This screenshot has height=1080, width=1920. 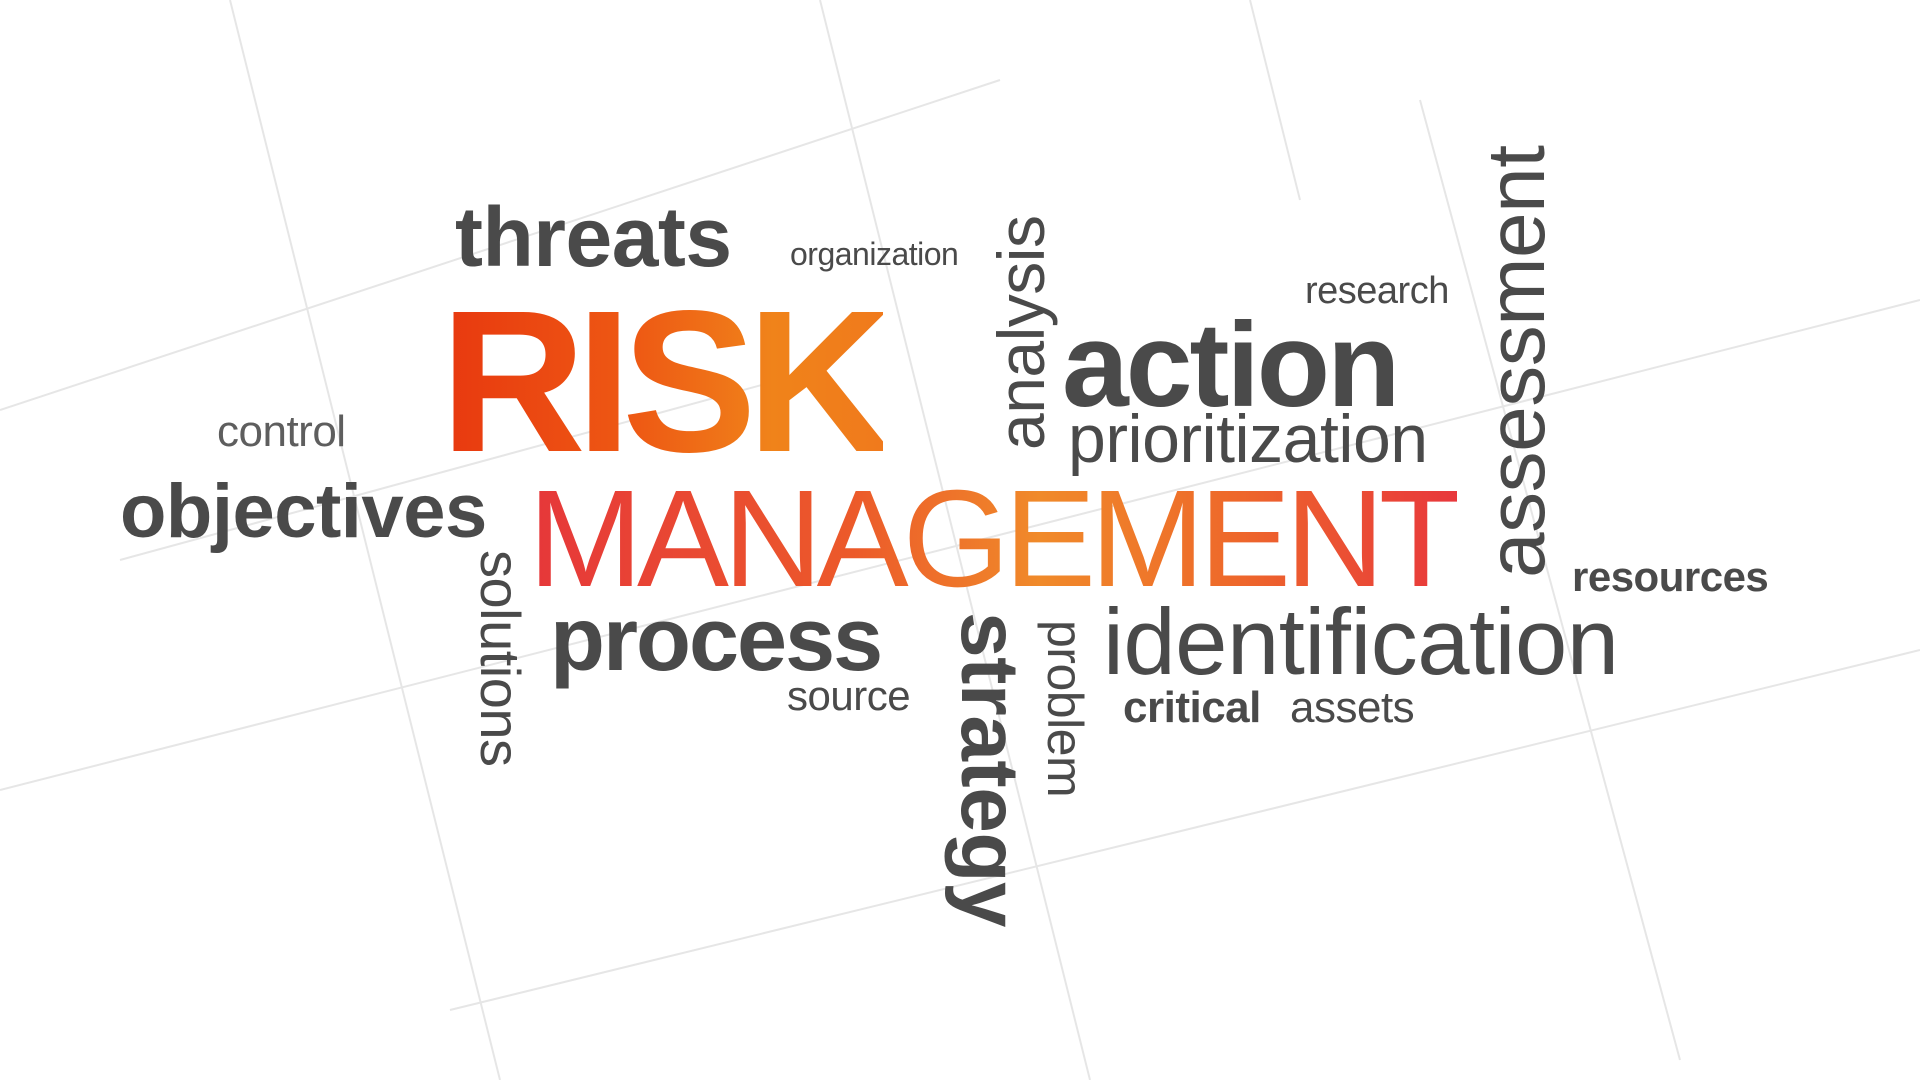 I want to click on word-identification: identification, so click(x=1361, y=641).